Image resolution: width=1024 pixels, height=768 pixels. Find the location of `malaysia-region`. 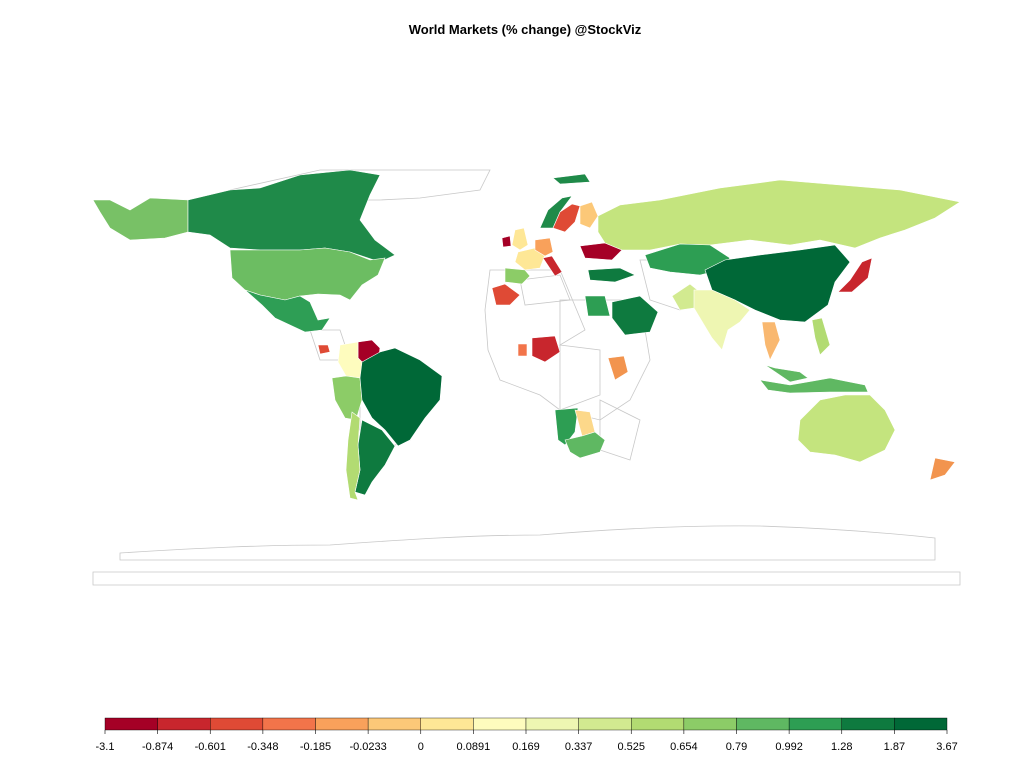

malaysia-region is located at coordinates (786, 373).